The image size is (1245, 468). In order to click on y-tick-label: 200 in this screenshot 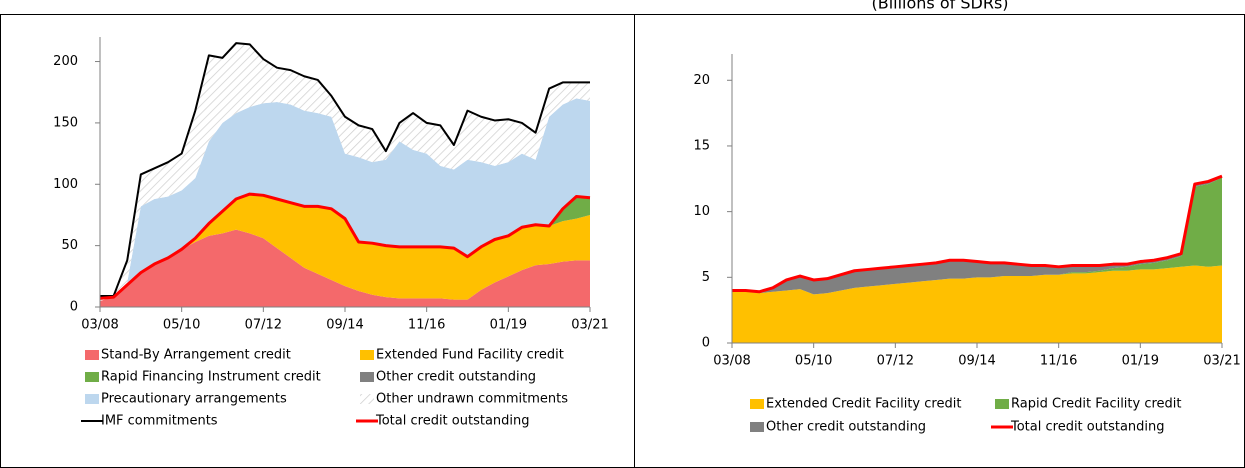, I will do `click(65, 61)`.